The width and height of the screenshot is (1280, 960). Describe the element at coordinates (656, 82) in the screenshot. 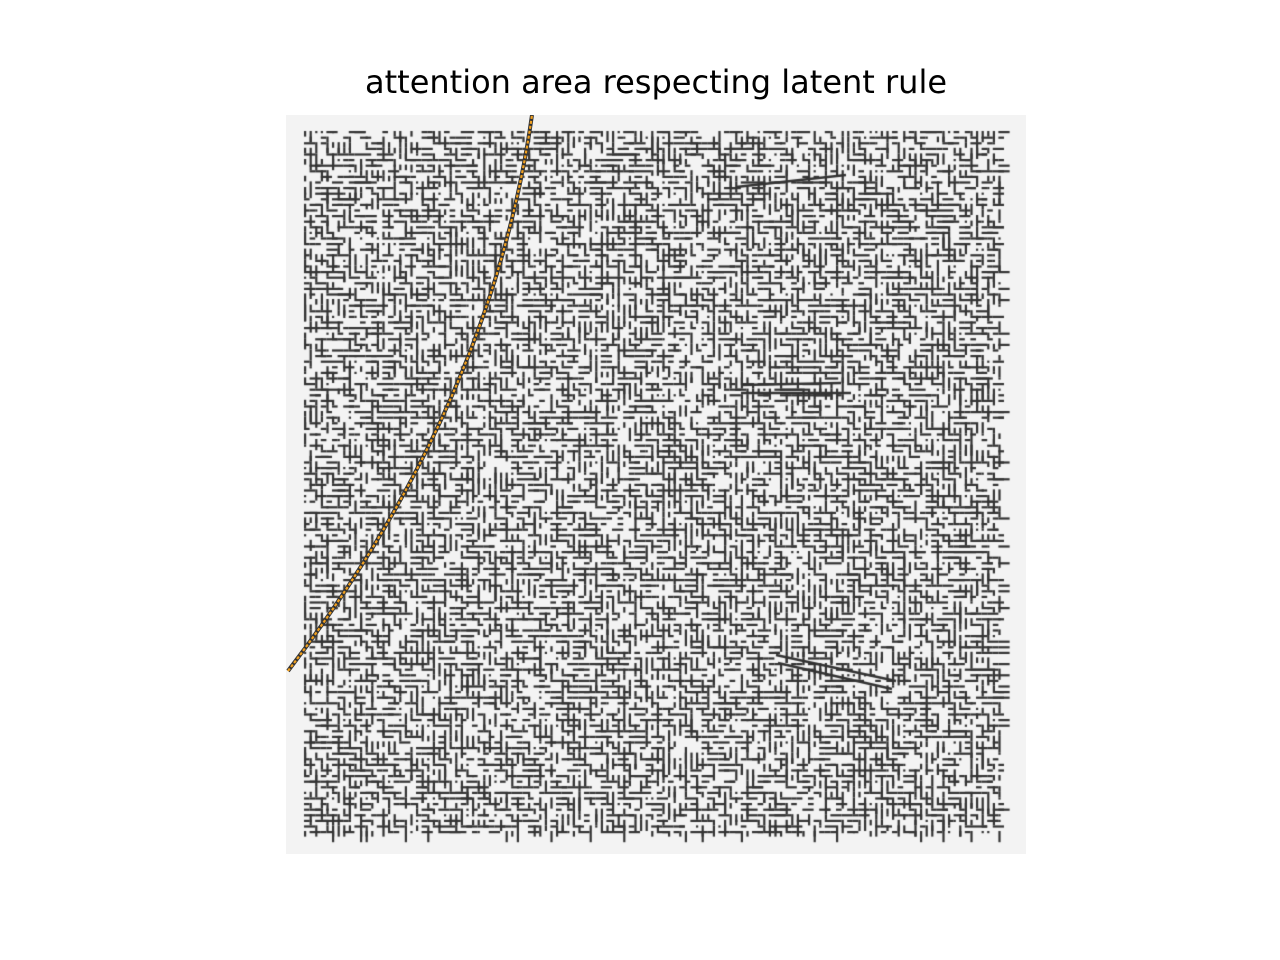

I see `figure-title: attention area respecting latent rule` at that location.